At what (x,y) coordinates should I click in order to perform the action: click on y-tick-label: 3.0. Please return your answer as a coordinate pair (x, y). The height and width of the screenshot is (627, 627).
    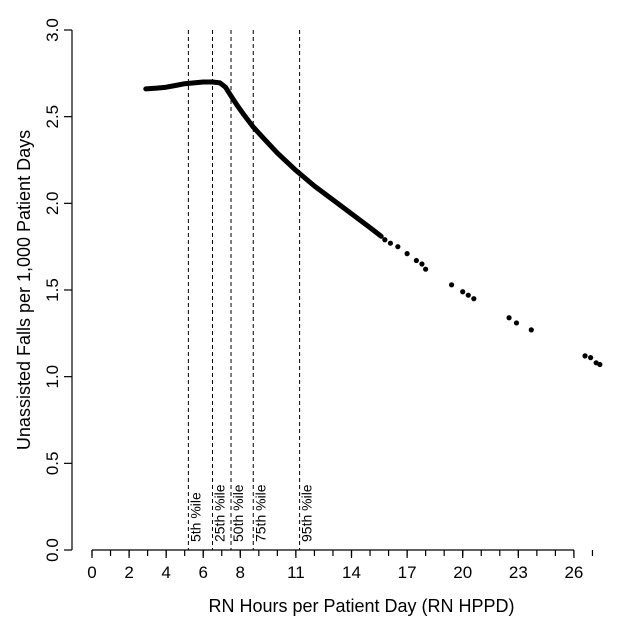
    Looking at the image, I should click on (52, 30).